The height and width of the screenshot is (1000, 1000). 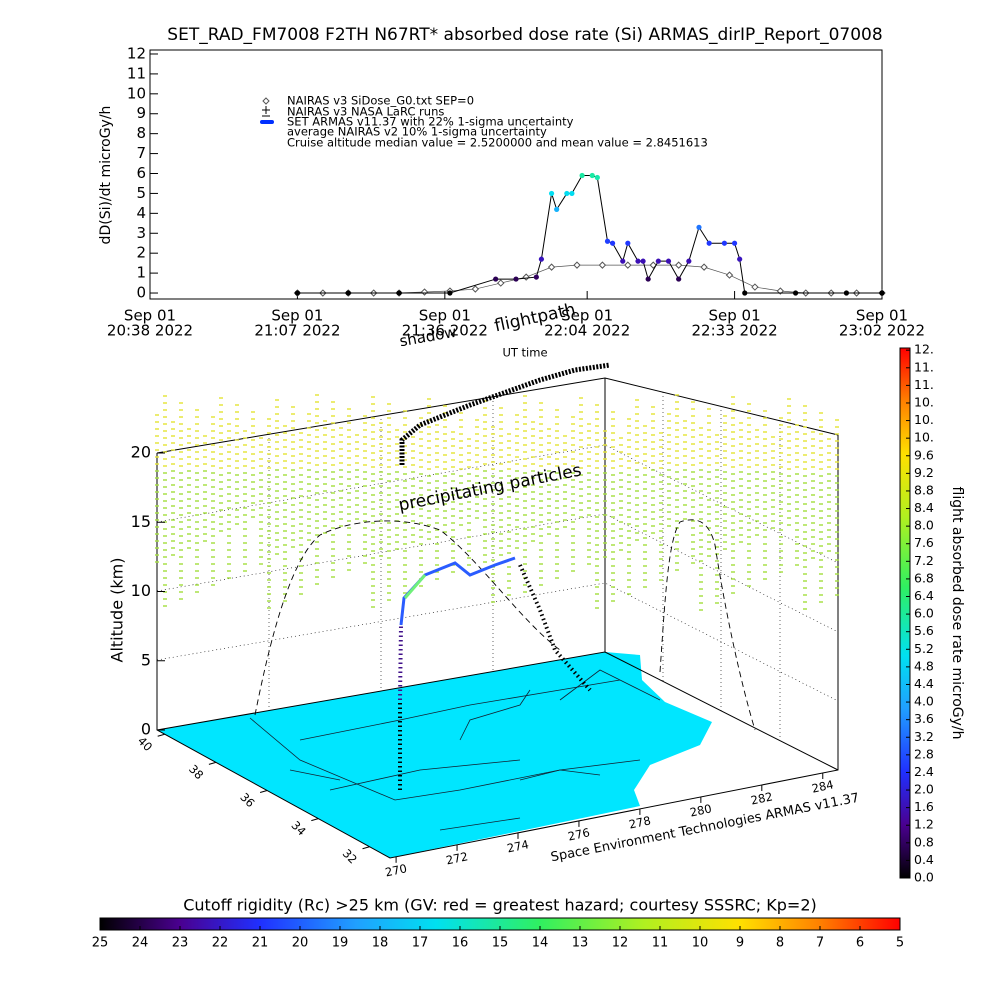 I want to click on colorbar-tick-label: 9.6, so click(x=924, y=454).